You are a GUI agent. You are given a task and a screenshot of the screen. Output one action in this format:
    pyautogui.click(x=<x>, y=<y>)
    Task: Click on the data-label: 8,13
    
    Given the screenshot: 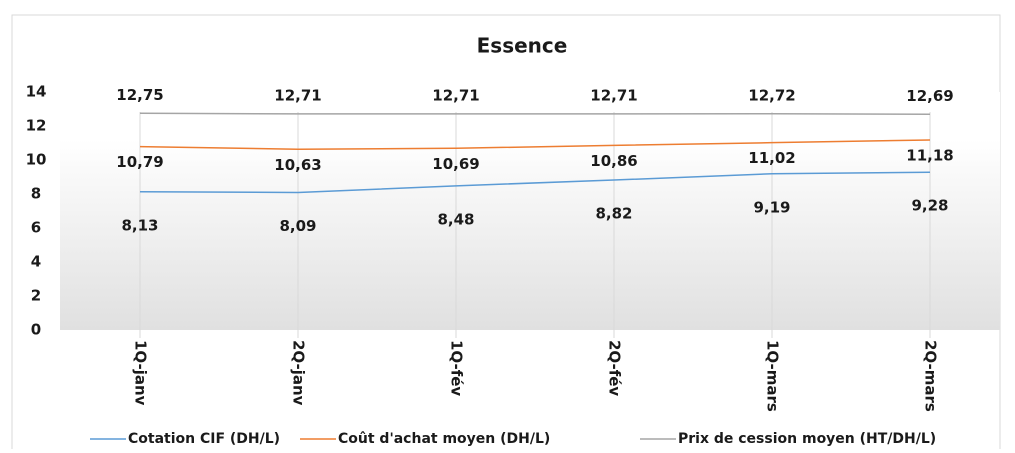 What is the action you would take?
    pyautogui.click(x=139, y=225)
    